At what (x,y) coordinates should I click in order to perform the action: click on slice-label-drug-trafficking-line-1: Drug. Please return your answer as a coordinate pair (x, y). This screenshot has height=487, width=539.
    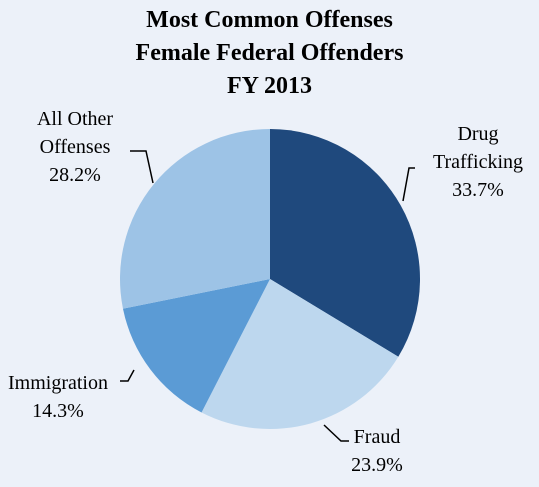
    Looking at the image, I should click on (477, 134).